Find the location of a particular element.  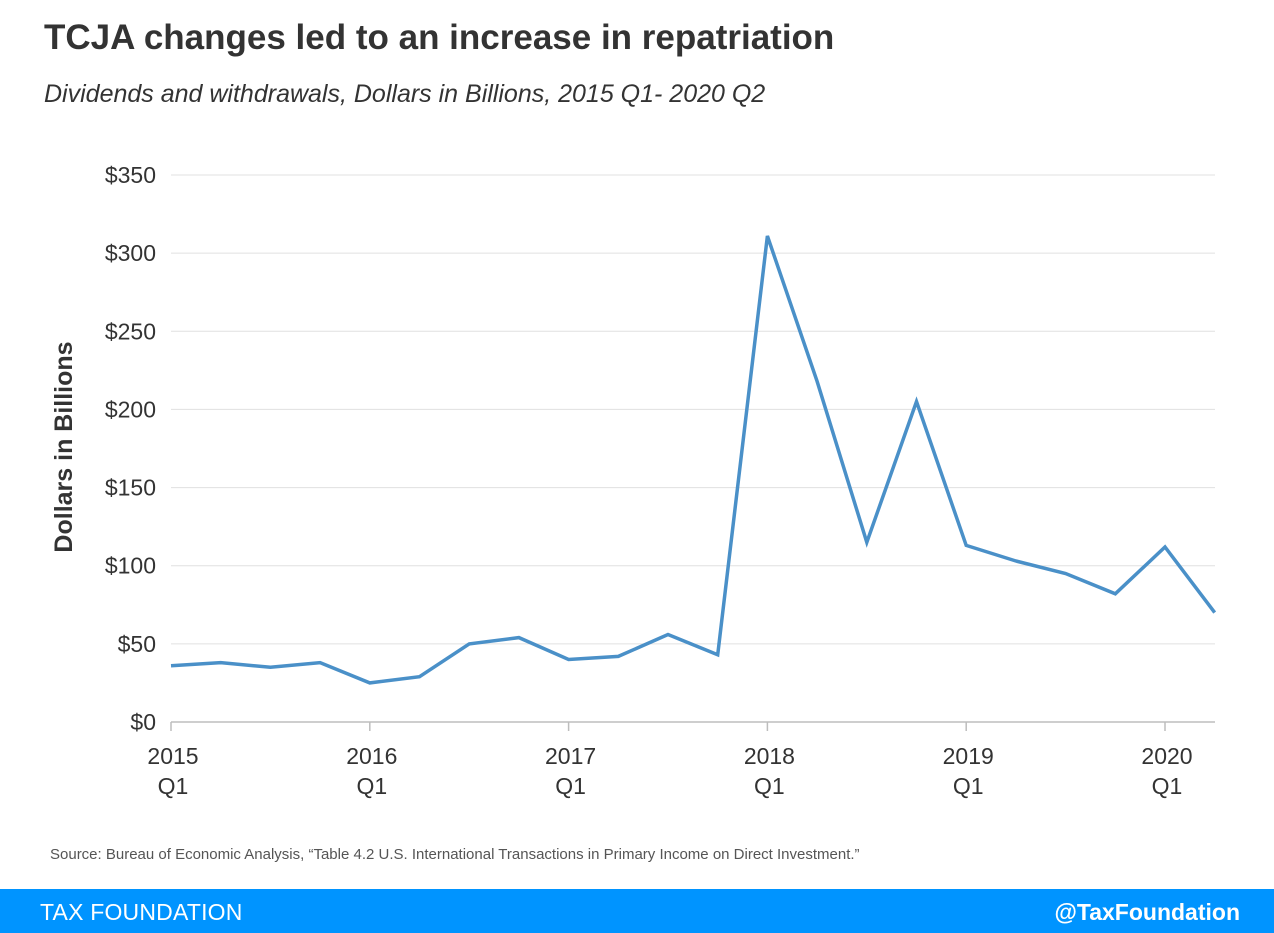

x-tick-label-year: 2015 is located at coordinates (172, 756).